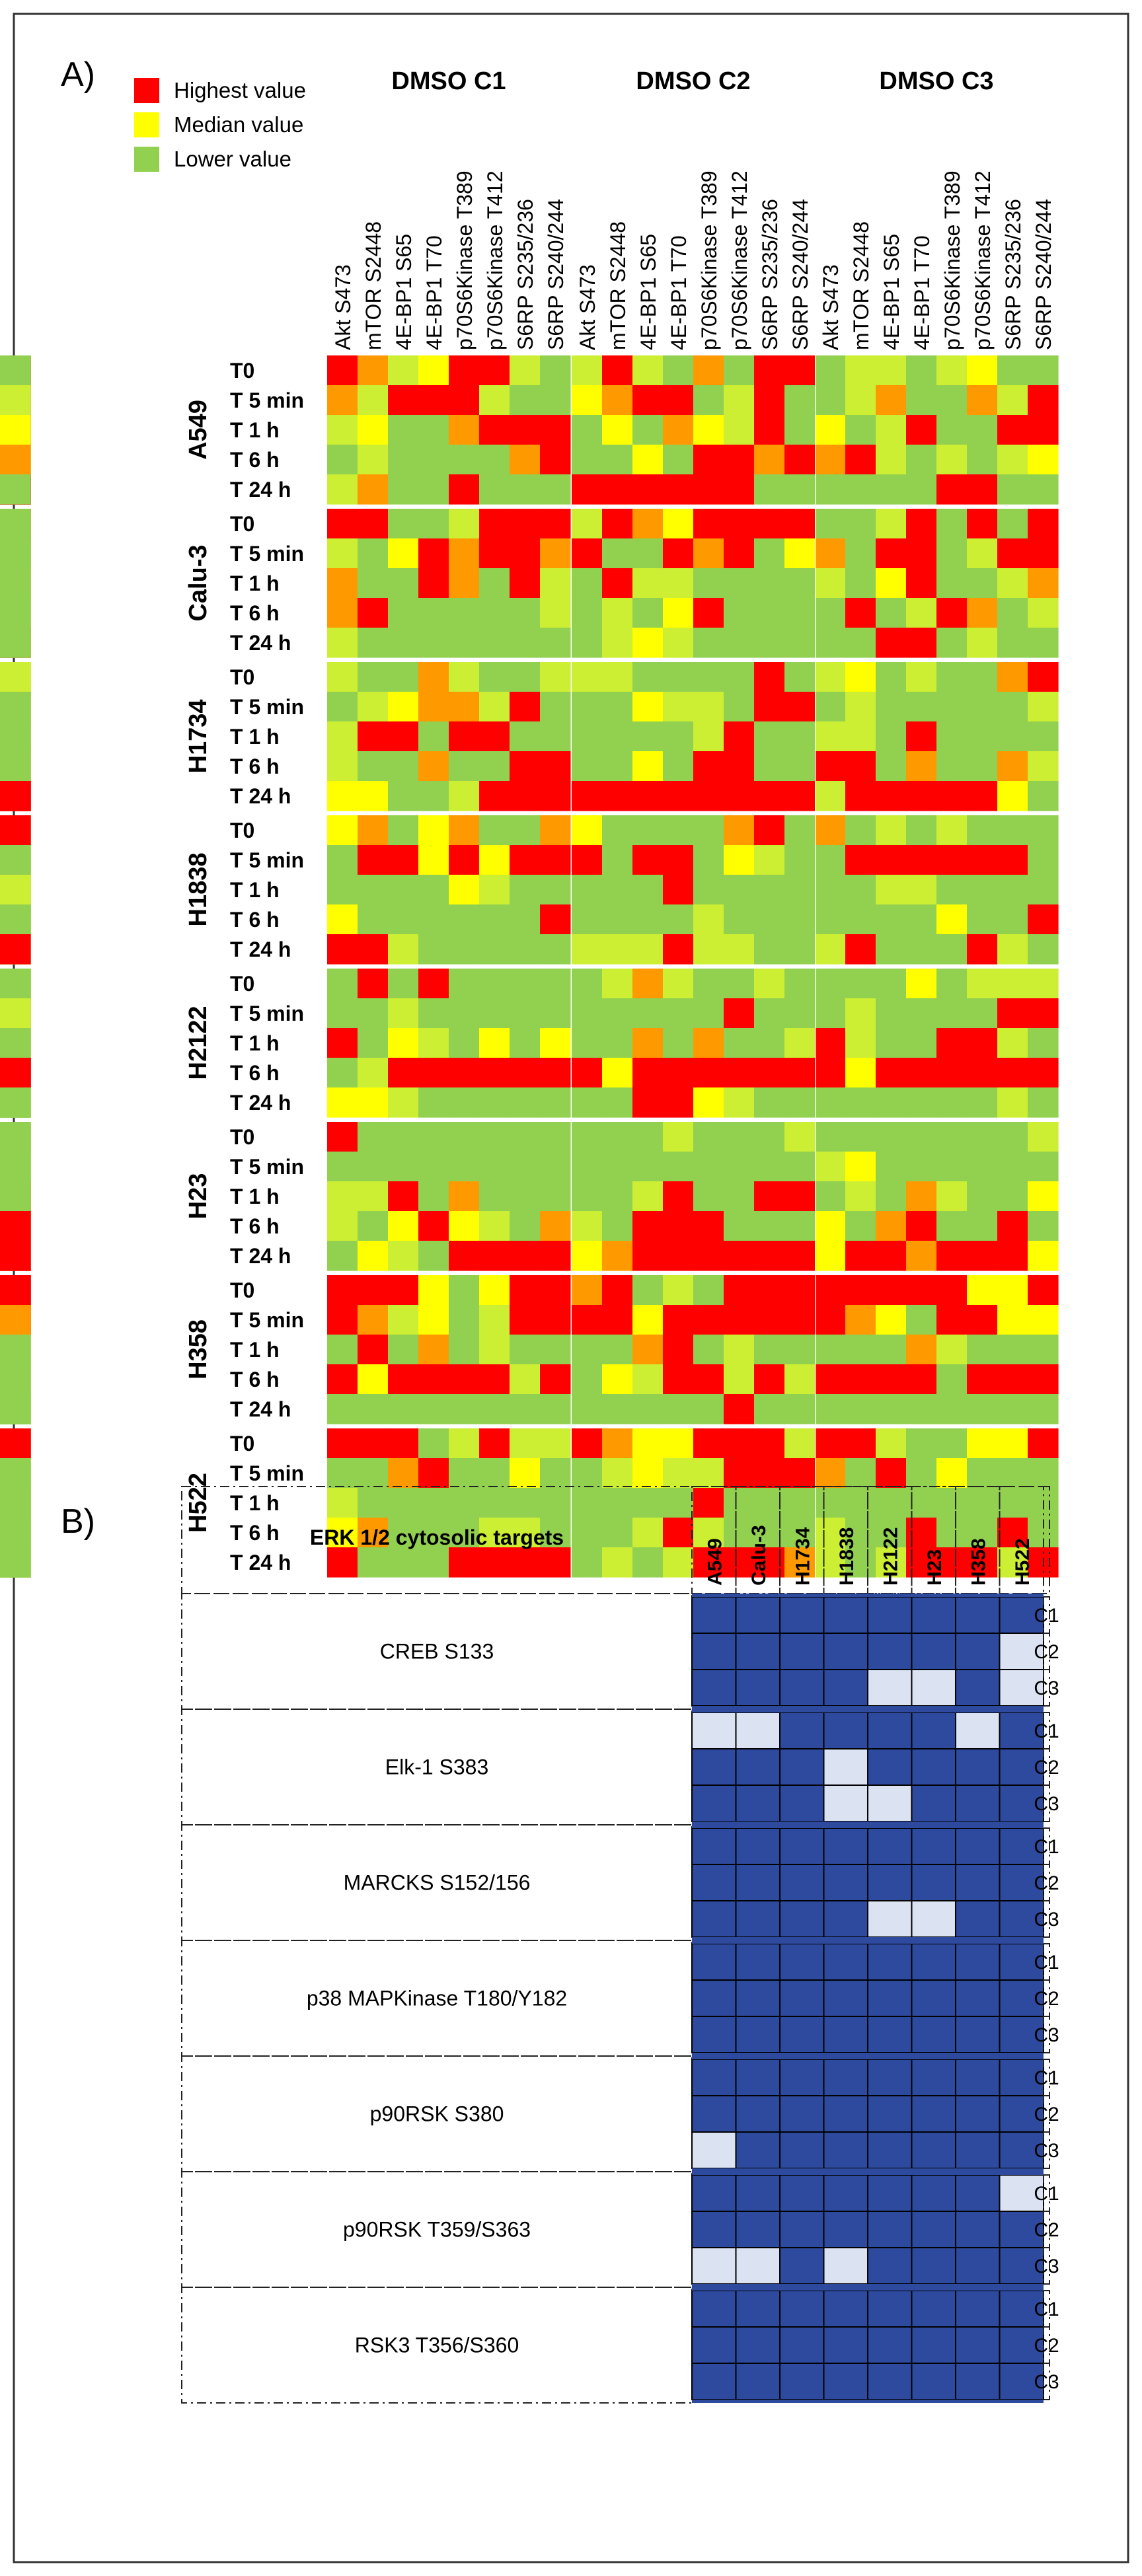  Describe the element at coordinates (1046, 2114) in the screenshot. I see `condition-label: C2` at that location.